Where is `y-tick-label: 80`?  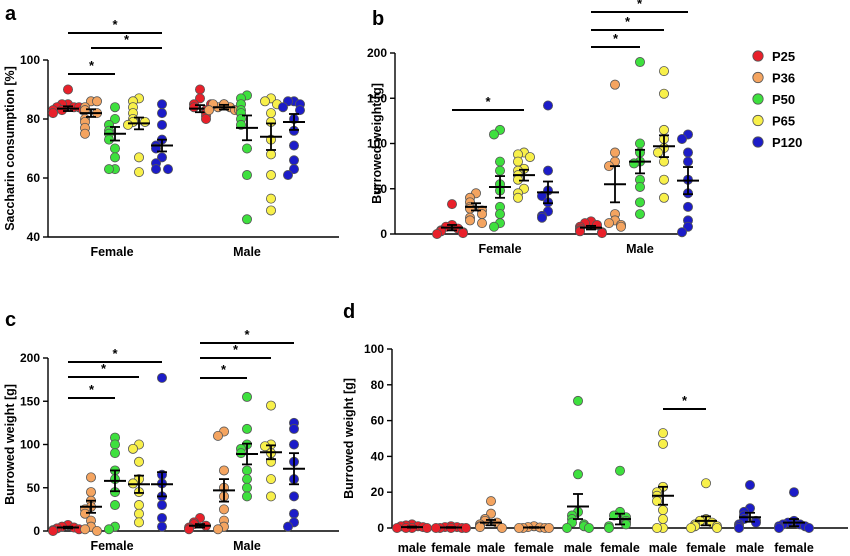 y-tick-label: 80 is located at coordinates (34, 119).